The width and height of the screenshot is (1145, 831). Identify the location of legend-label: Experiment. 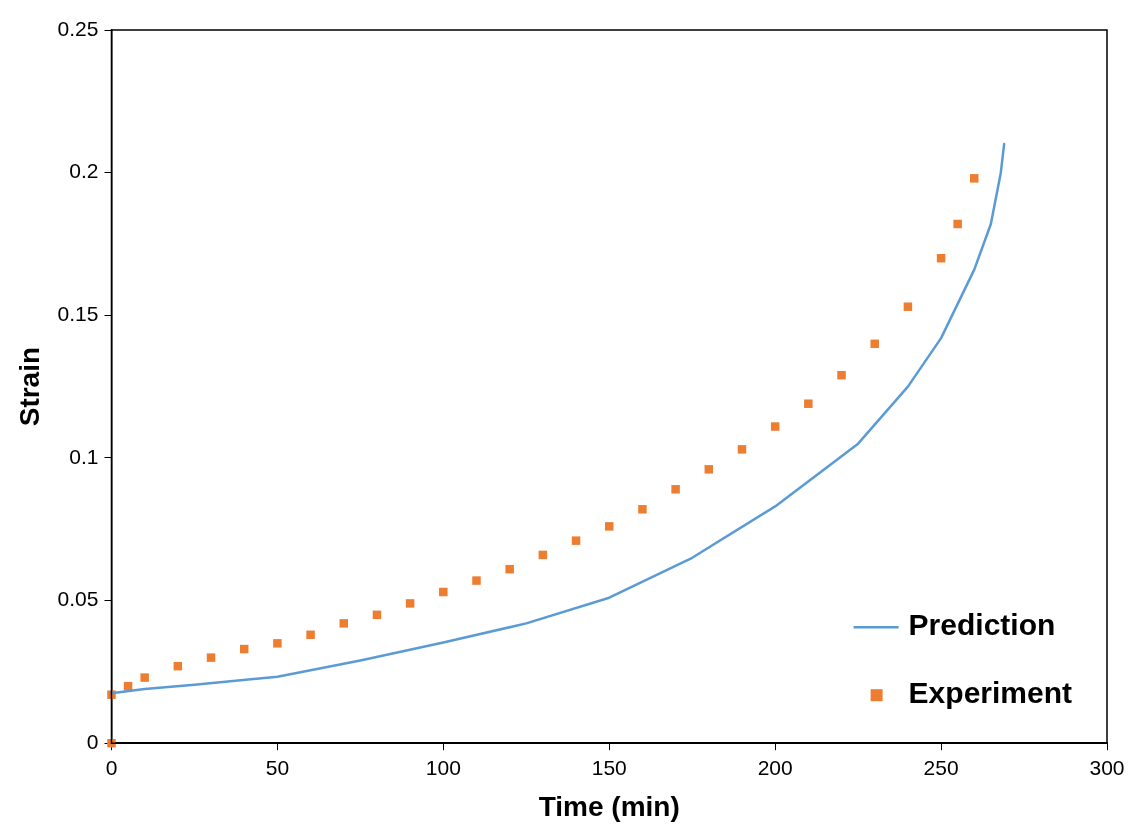
(990, 693).